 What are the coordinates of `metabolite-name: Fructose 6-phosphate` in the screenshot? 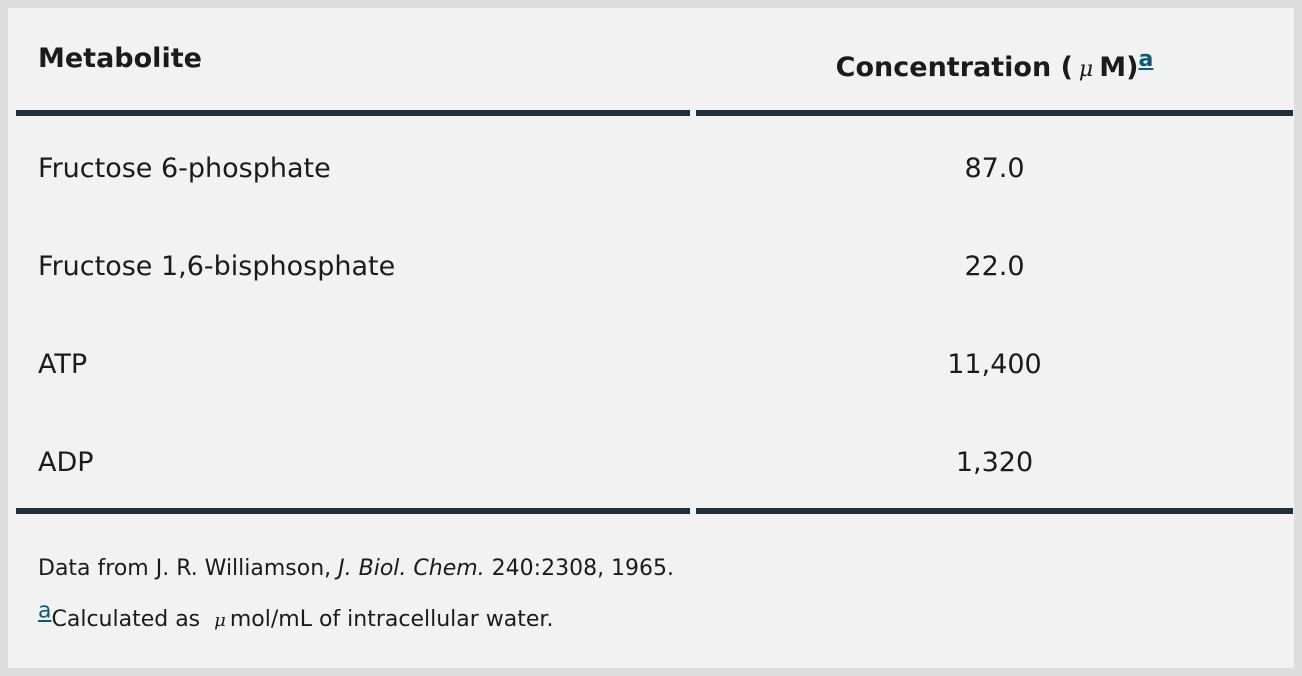 It's located at (353, 168).